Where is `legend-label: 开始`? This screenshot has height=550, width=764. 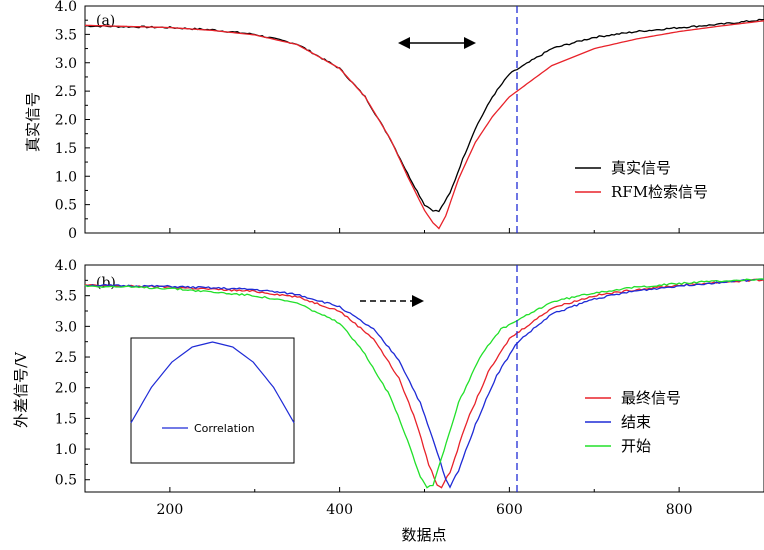 legend-label: 开始 is located at coordinates (636, 446).